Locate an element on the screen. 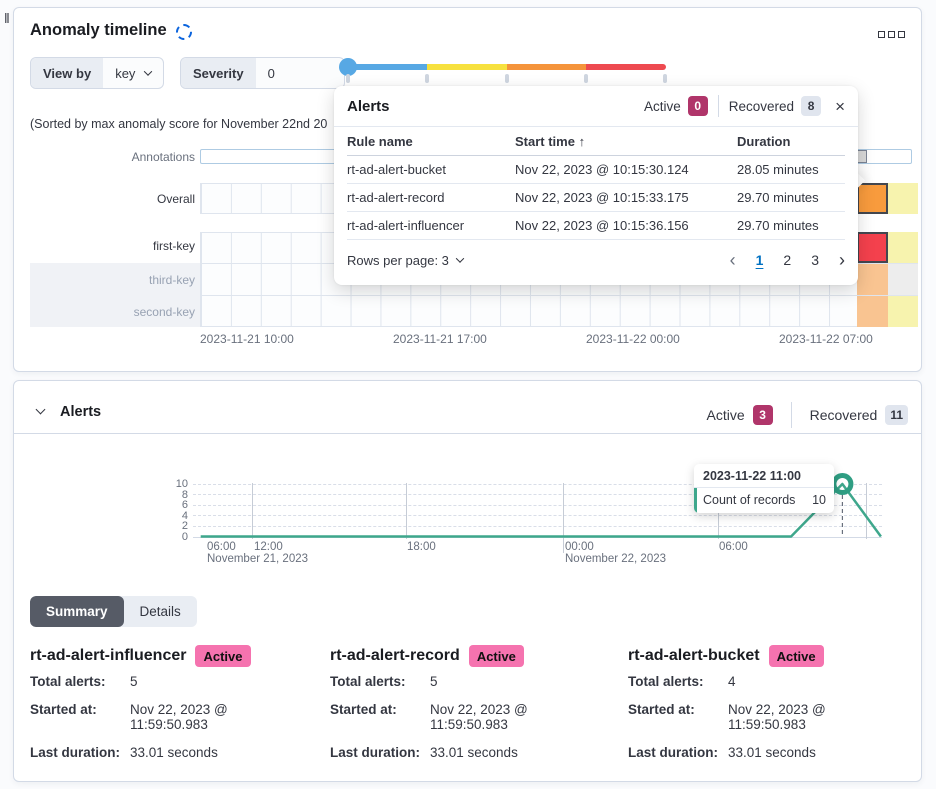  x-label: 06:00 is located at coordinates (221, 547).